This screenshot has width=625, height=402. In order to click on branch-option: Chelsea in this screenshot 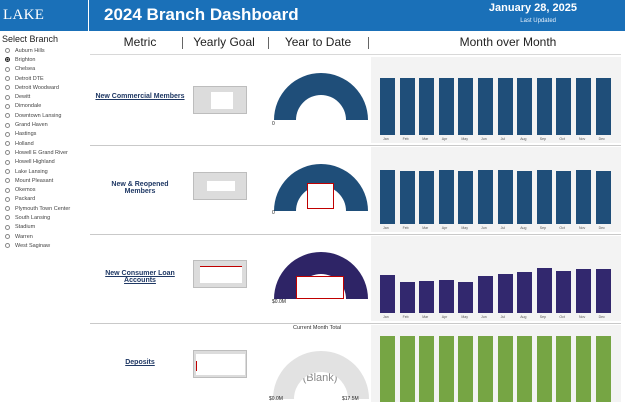, I will do `click(45, 69)`.